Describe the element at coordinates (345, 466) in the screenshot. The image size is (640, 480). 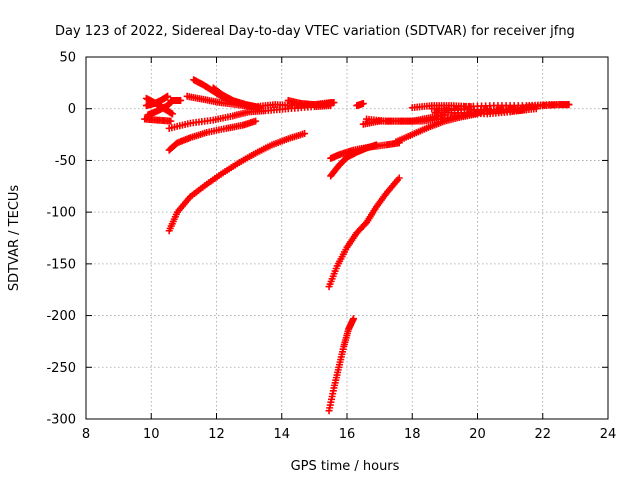
I see `x-axis-label: GPS time / hours` at that location.